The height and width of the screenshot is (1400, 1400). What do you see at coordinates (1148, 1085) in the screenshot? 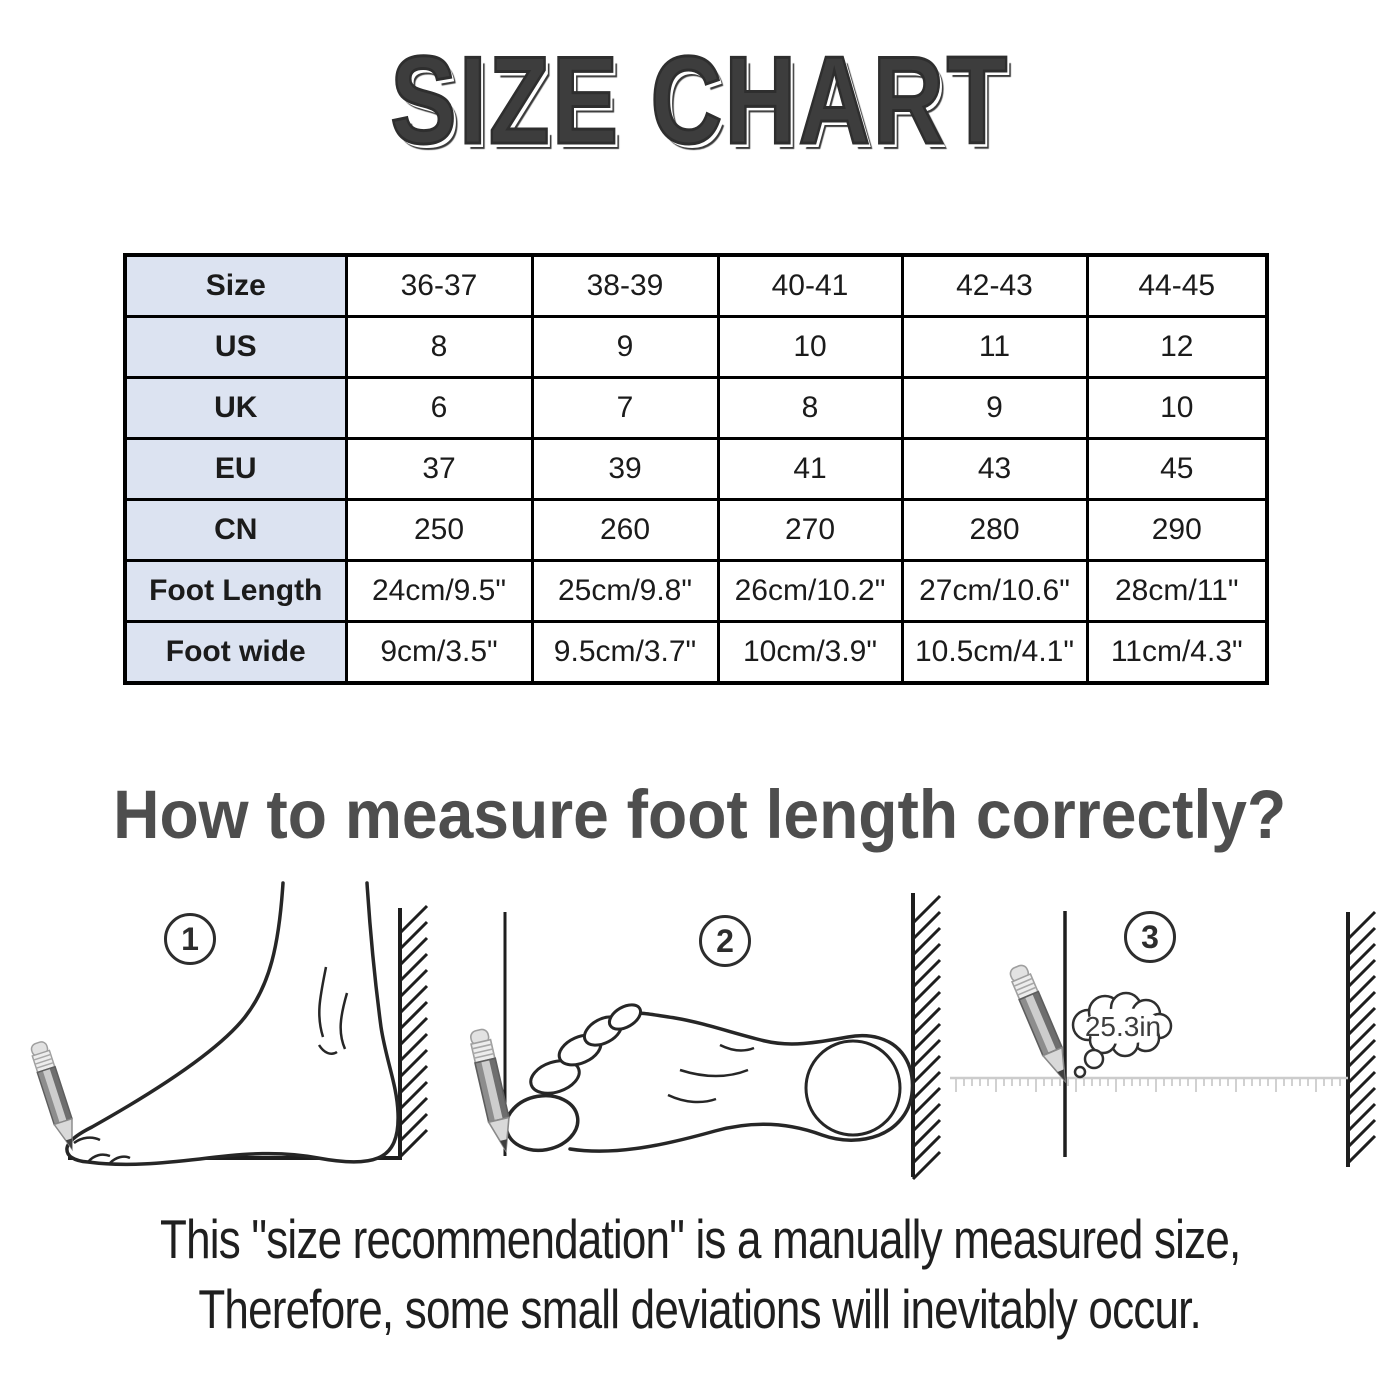
I see `ruler-ticks` at bounding box center [1148, 1085].